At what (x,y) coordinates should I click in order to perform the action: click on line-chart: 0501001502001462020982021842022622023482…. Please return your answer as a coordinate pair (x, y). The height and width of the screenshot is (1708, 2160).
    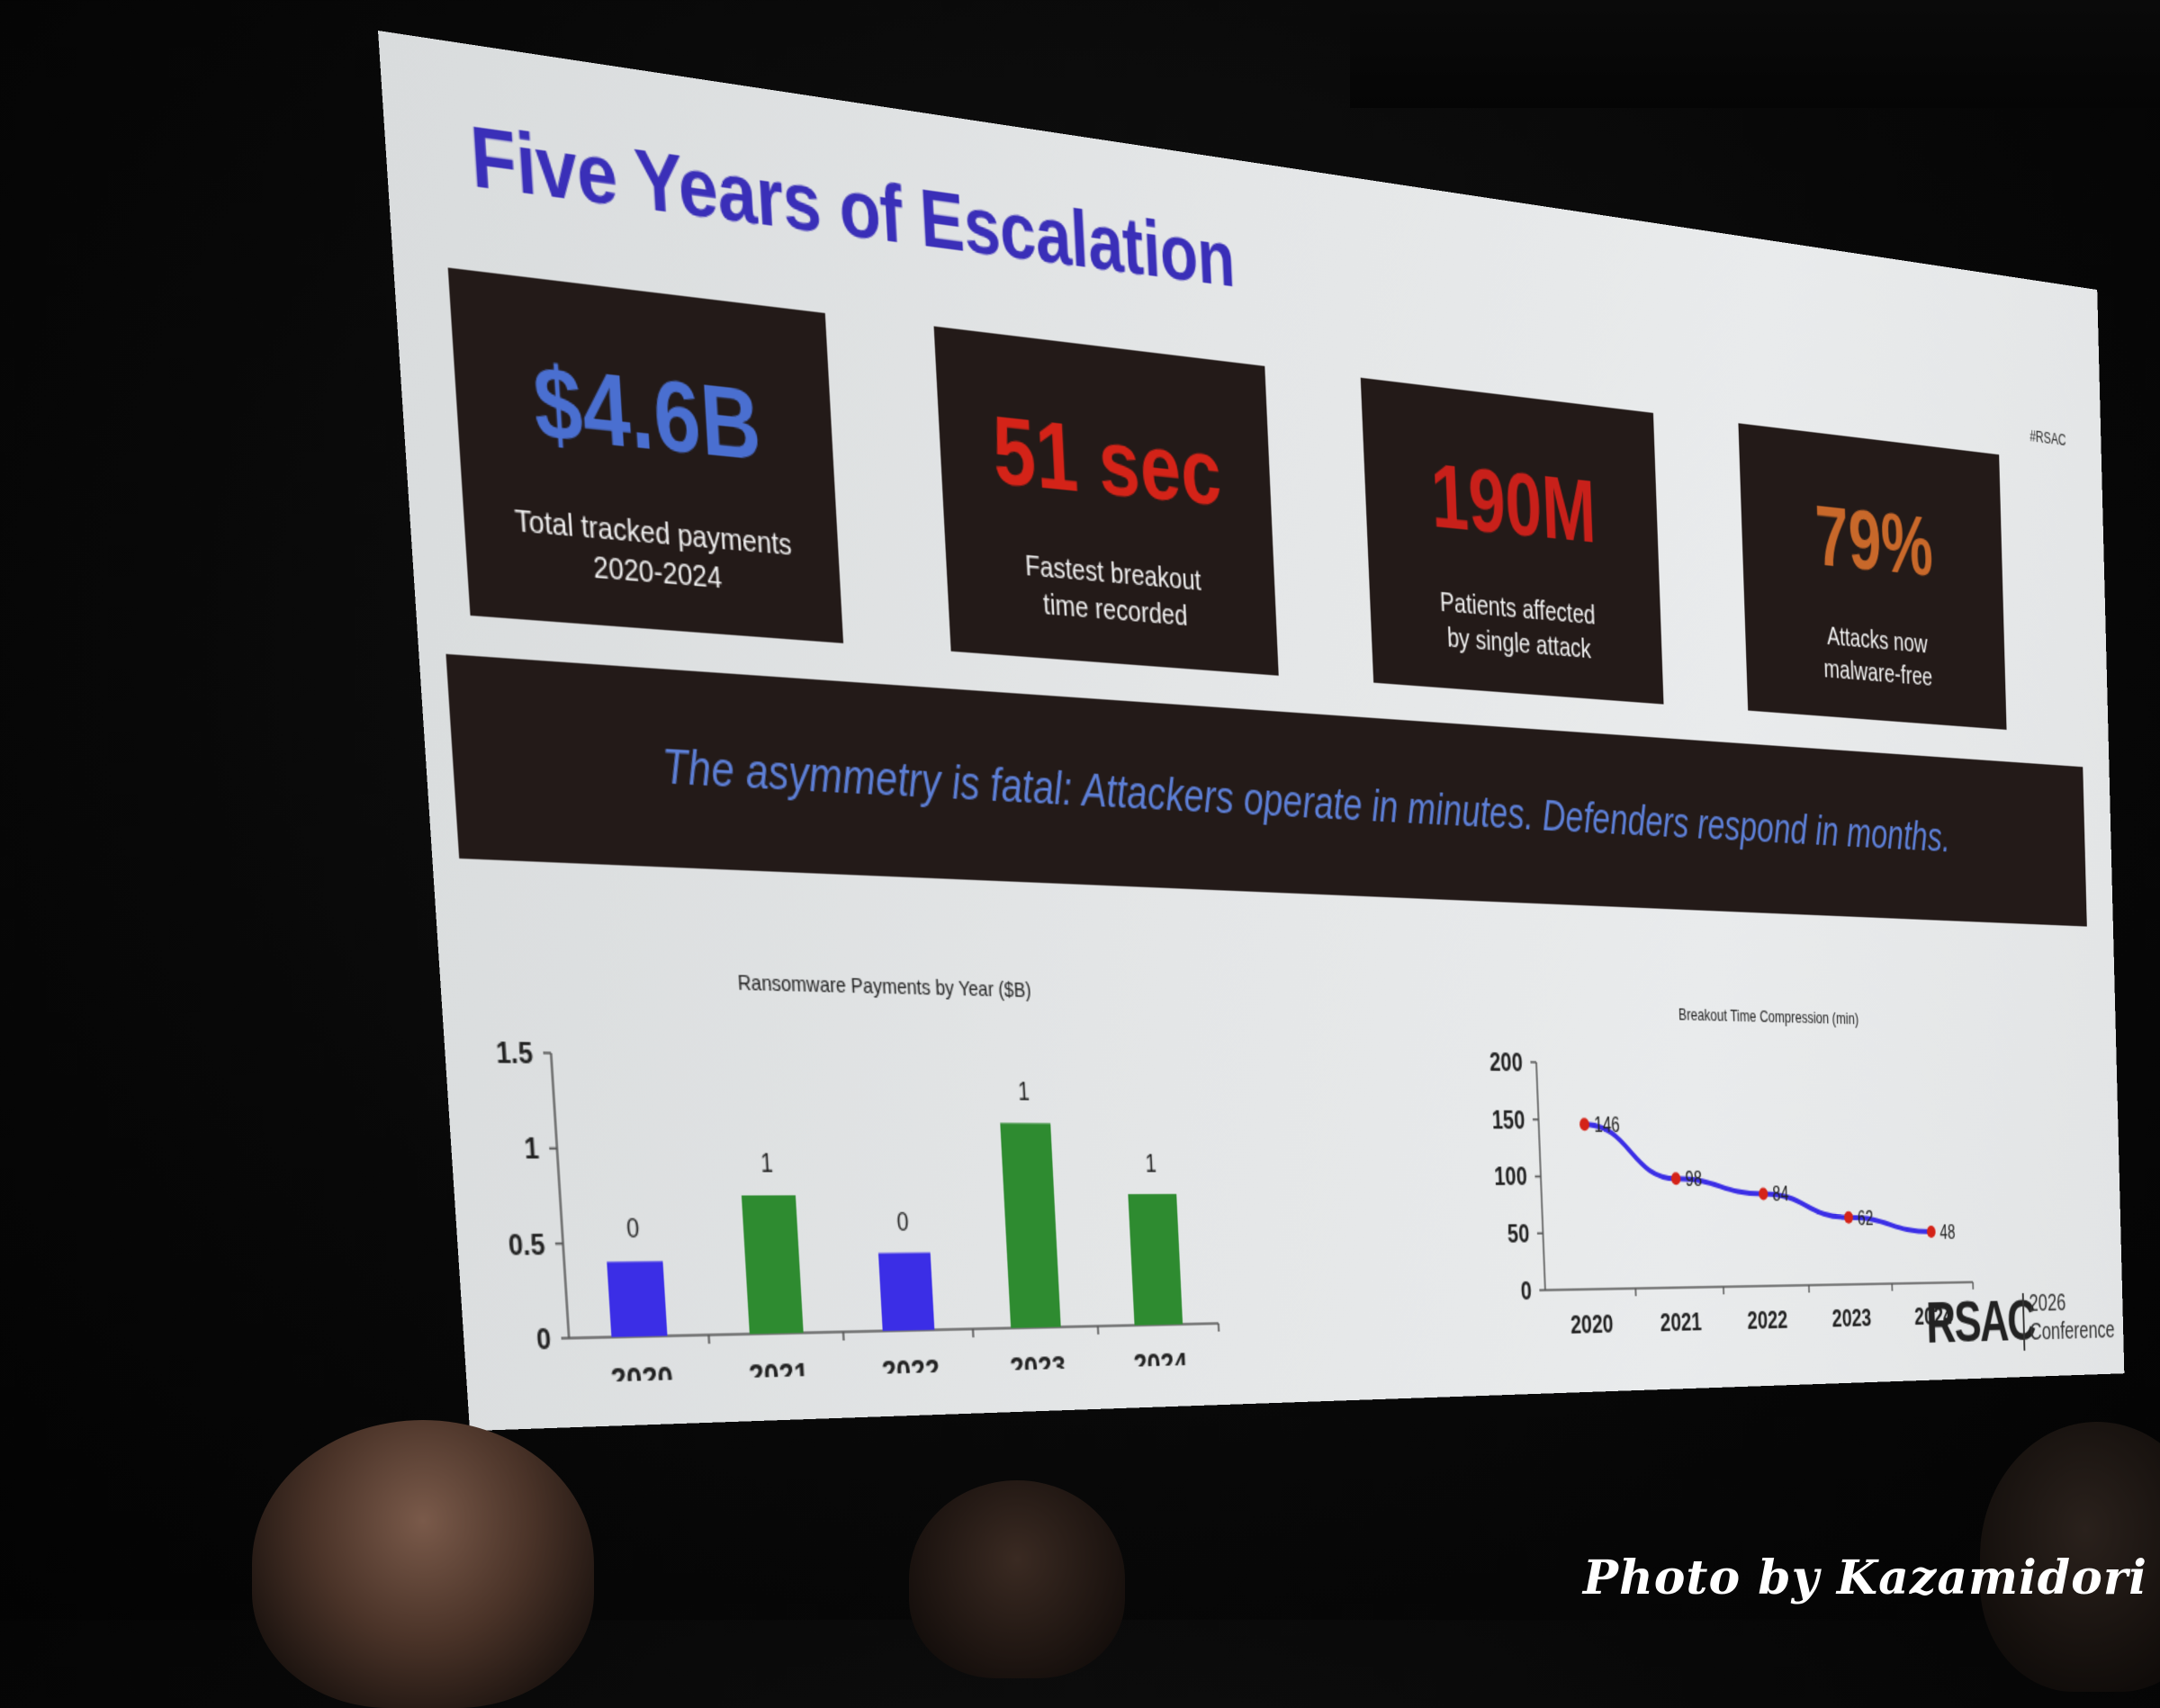
    Looking at the image, I should click on (1729, 1185).